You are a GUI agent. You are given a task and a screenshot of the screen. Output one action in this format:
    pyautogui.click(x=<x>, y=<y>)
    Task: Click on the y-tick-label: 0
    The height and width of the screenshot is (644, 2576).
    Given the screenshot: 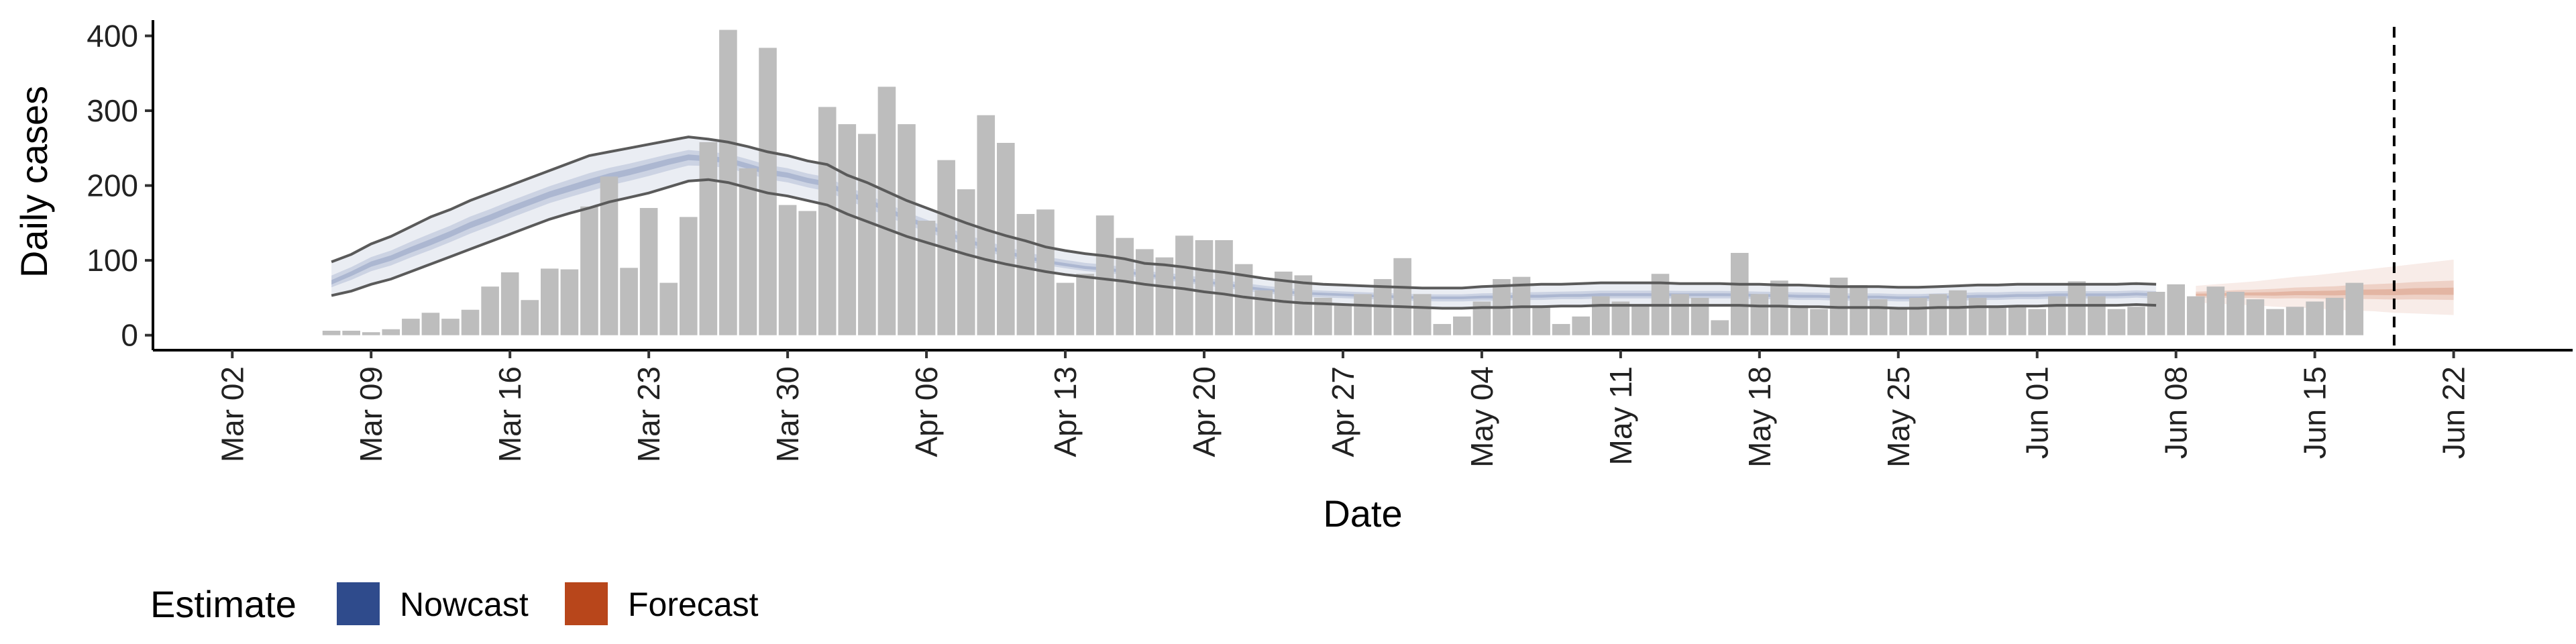 What is the action you would take?
    pyautogui.click(x=129, y=335)
    